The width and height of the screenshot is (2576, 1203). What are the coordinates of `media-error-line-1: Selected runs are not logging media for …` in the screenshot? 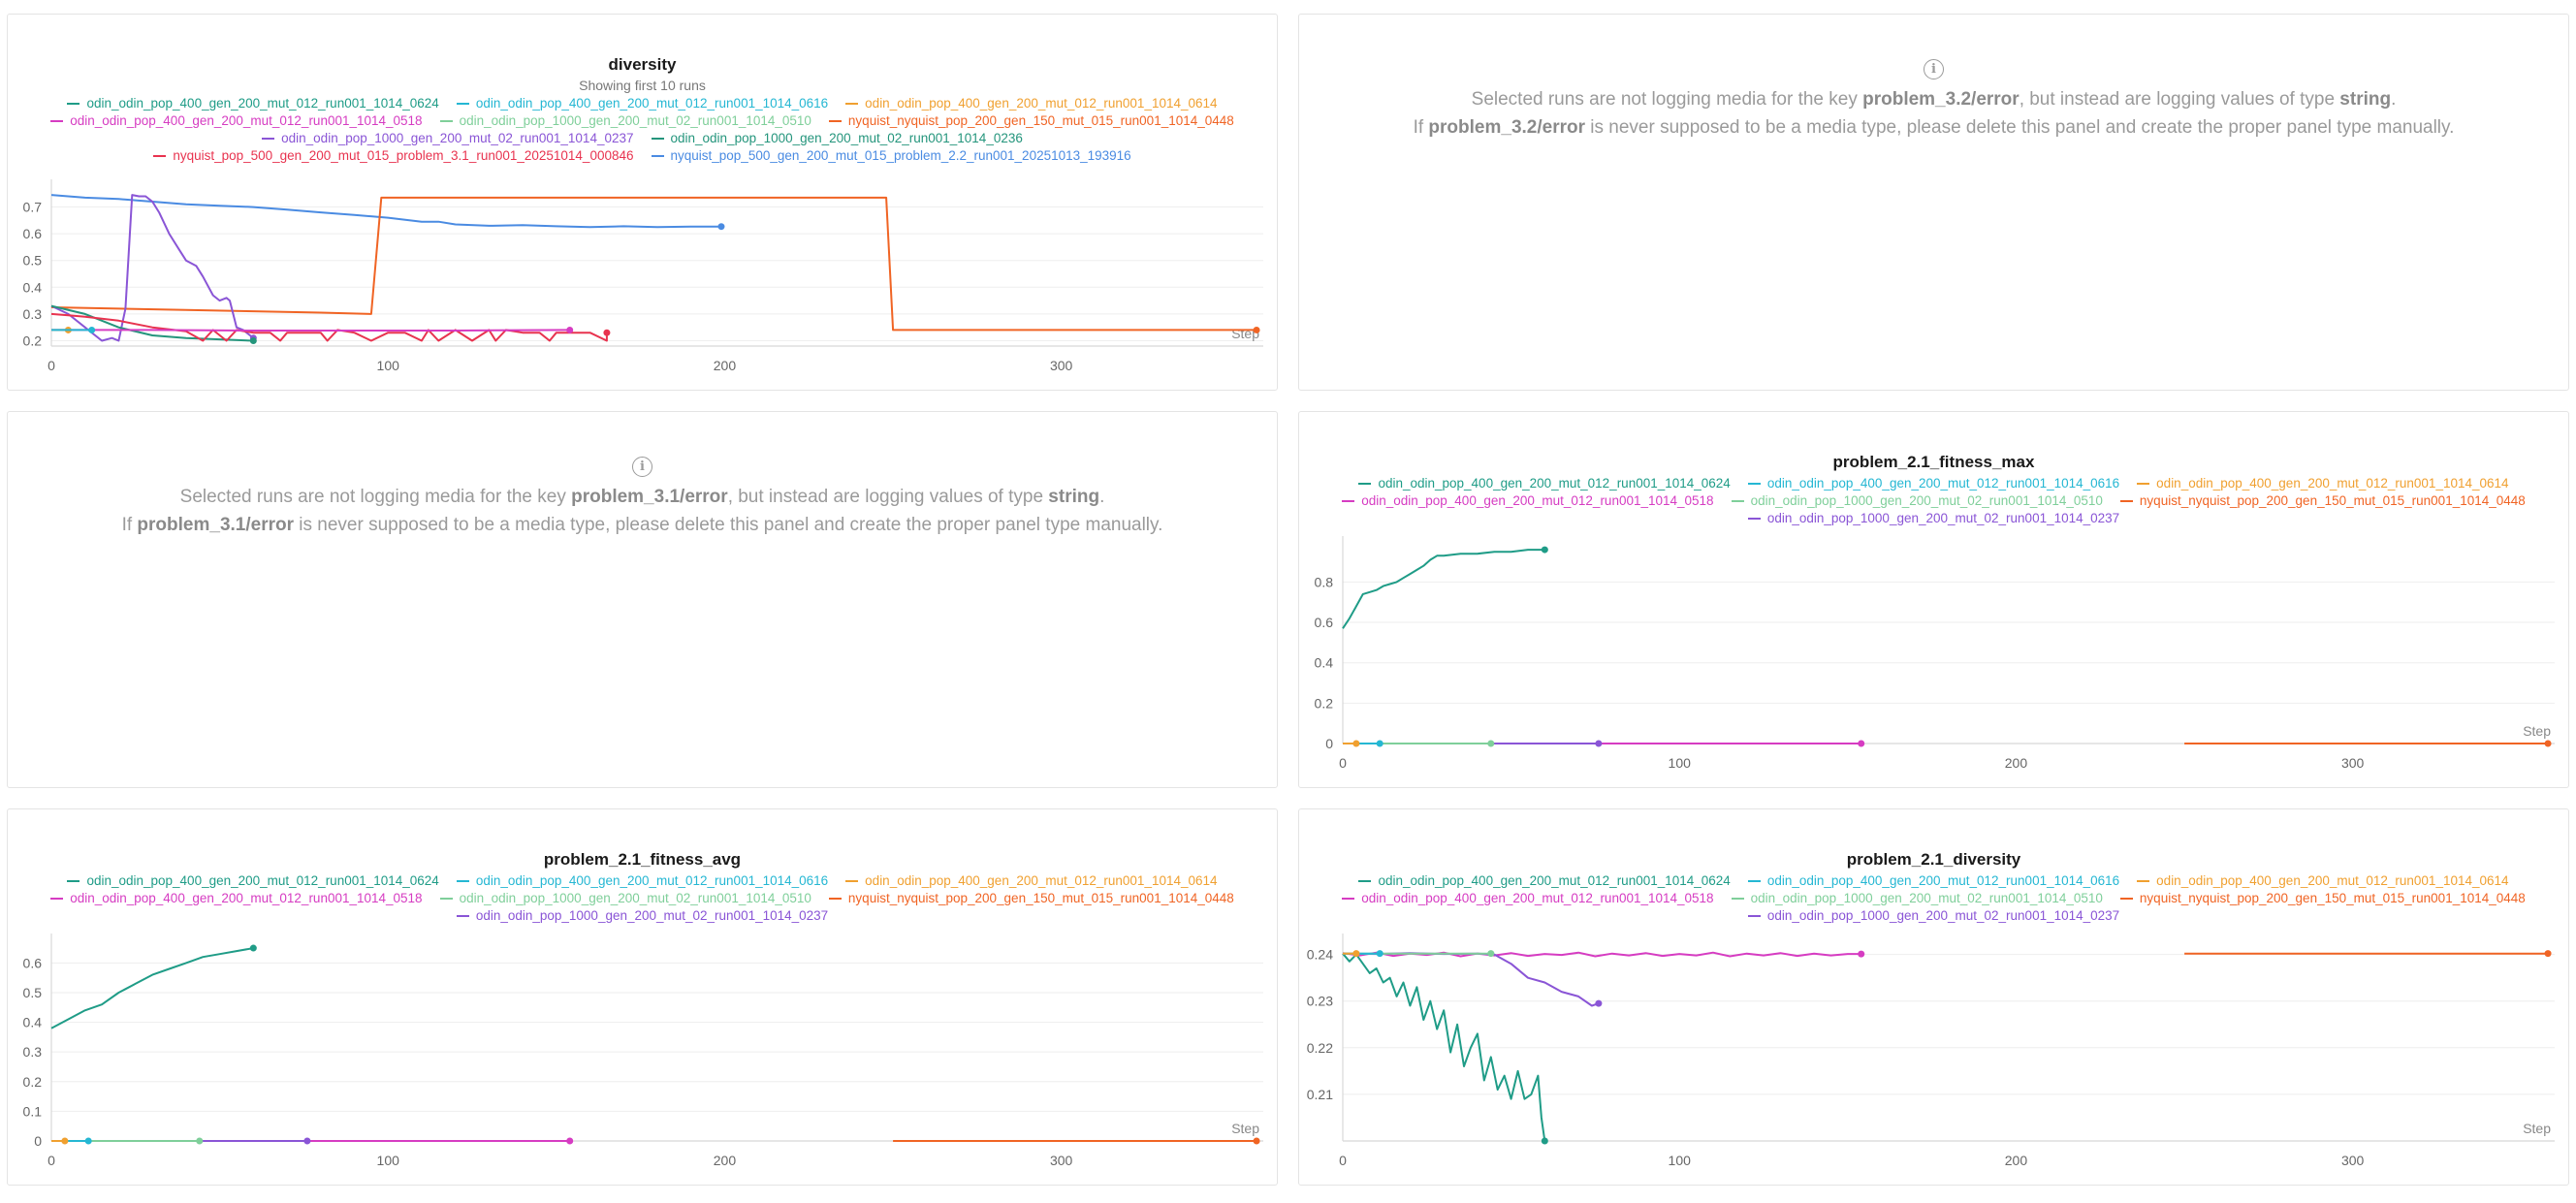 It's located at (1934, 99).